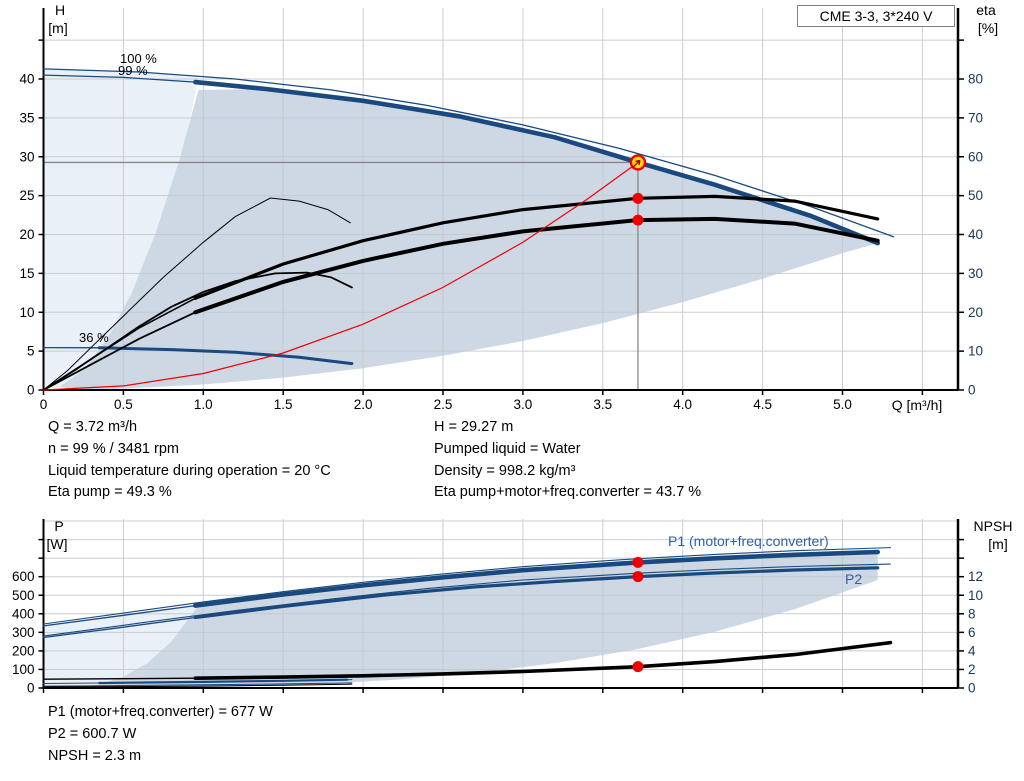 This screenshot has width=1024, height=781. What do you see at coordinates (58, 526) in the screenshot?
I see `axis-label: P` at bounding box center [58, 526].